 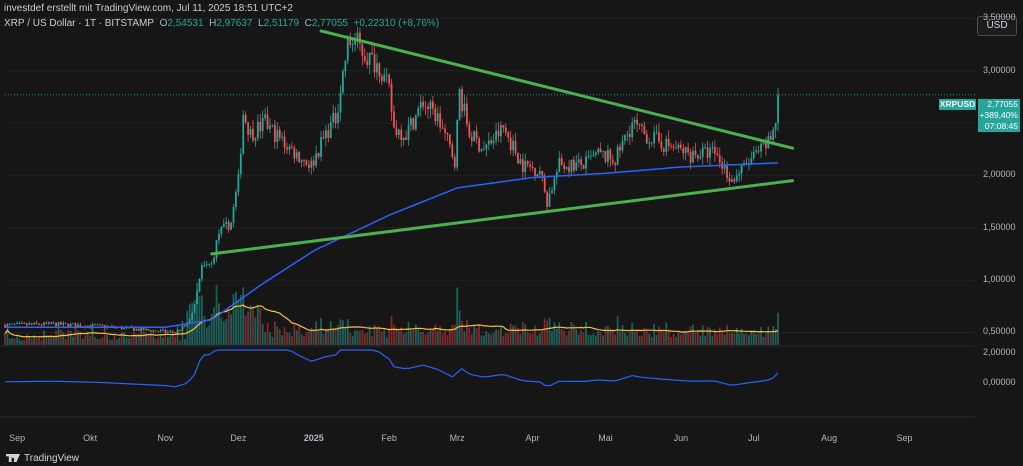 I want to click on oscillator-tick-label: 2,00000, so click(x=999, y=352).